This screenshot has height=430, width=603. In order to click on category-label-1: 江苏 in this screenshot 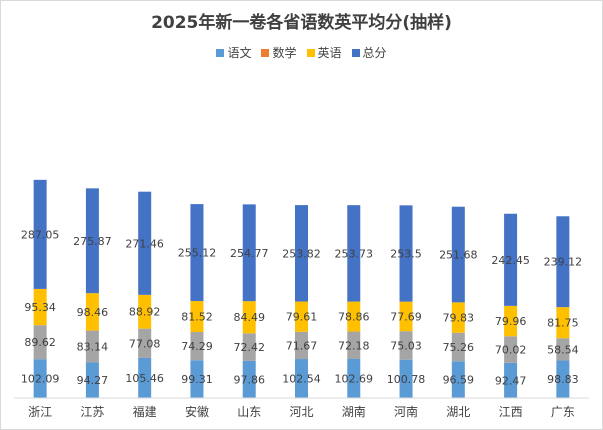, I will do `click(92, 412)`.